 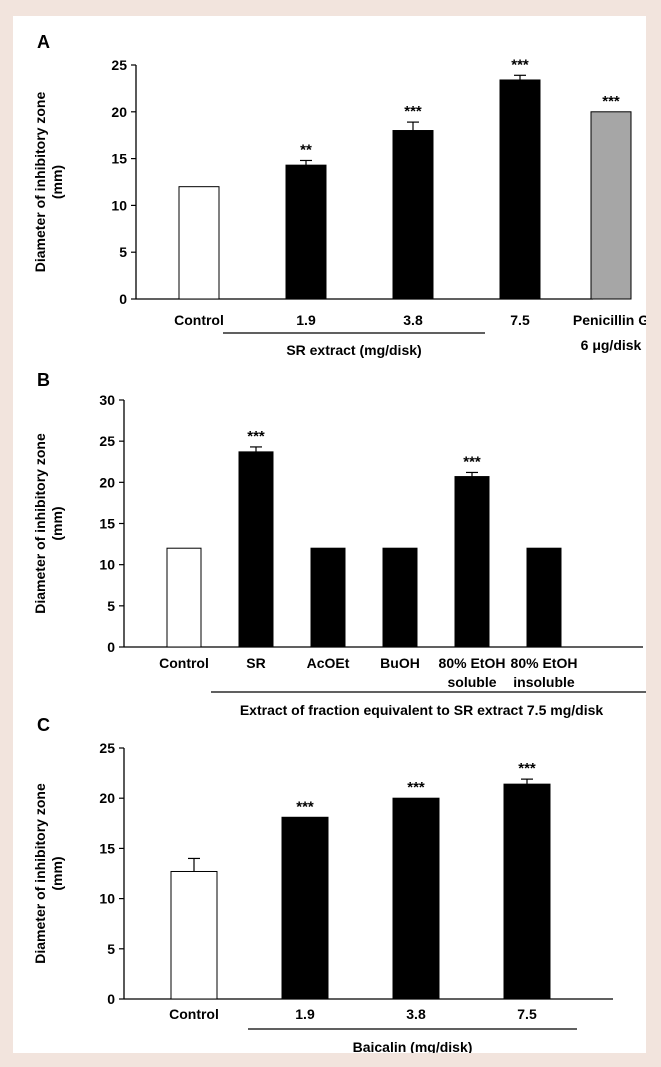 What do you see at coordinates (544, 682) in the screenshot?
I see `x-tick-label: insoluble` at bounding box center [544, 682].